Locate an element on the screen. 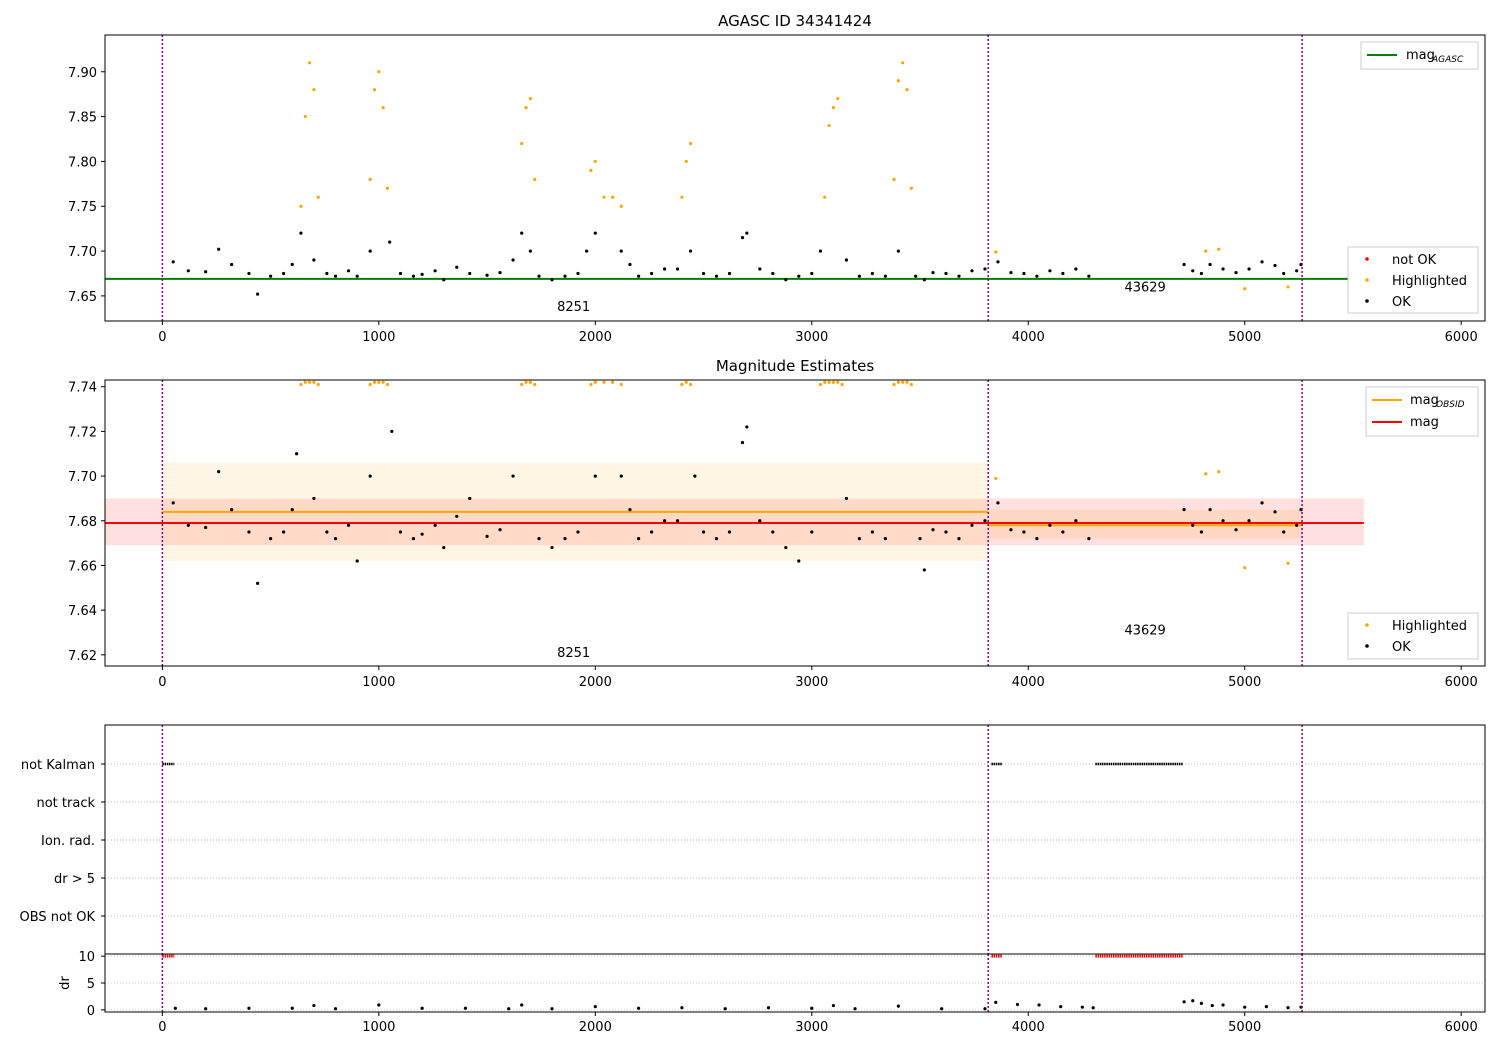 The image size is (1500, 1050). uncertainty-band is located at coordinates (1145, 524).